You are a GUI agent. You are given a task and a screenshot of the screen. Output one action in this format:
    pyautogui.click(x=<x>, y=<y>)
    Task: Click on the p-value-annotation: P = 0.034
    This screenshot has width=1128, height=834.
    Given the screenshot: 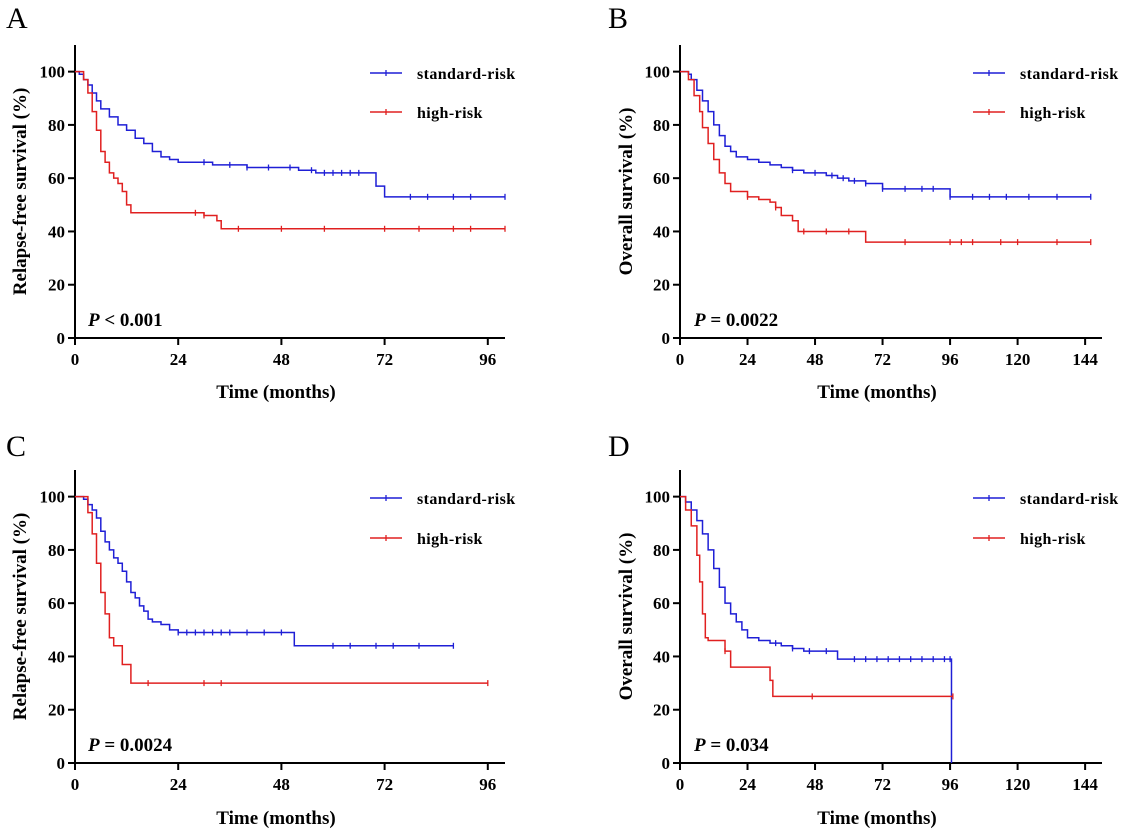 What is the action you would take?
    pyautogui.click(x=731, y=745)
    